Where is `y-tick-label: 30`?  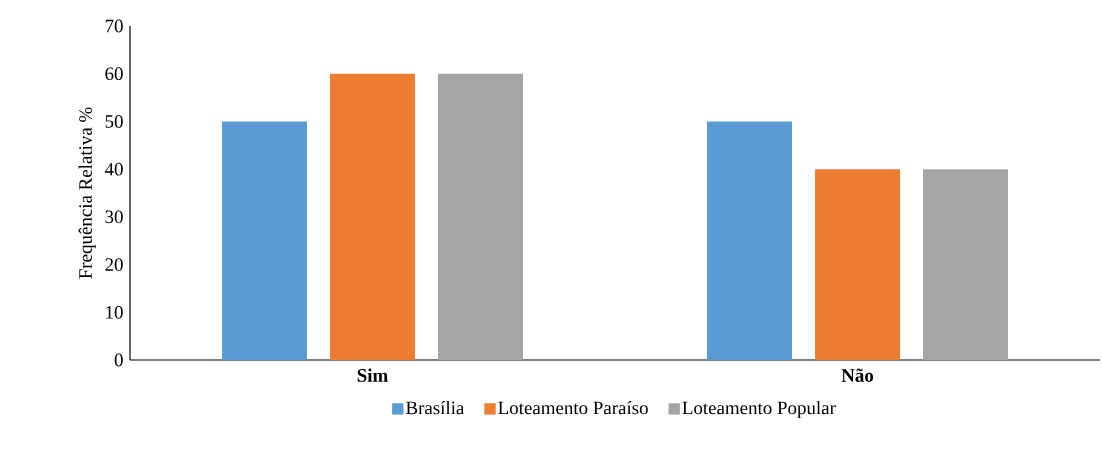
y-tick-label: 30 is located at coordinates (114, 217).